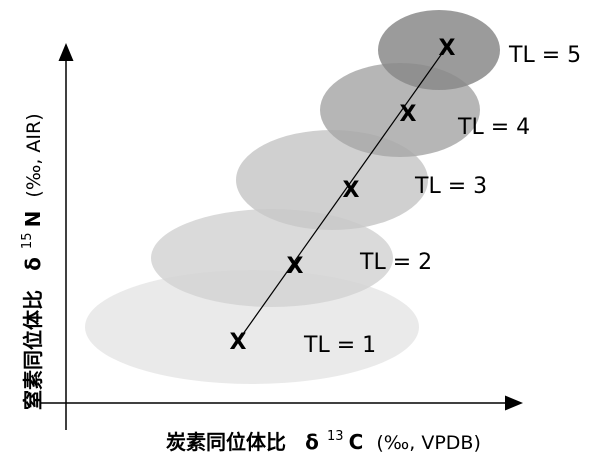  Describe the element at coordinates (351, 190) in the screenshot. I see `marker-tl-3: X` at that location.